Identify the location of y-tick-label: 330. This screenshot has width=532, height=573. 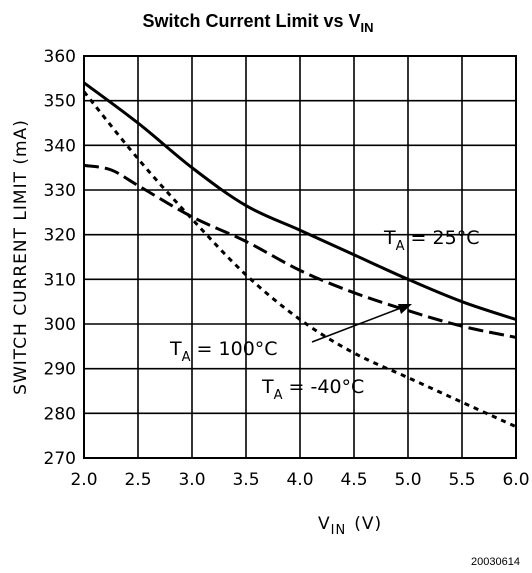
(60, 191).